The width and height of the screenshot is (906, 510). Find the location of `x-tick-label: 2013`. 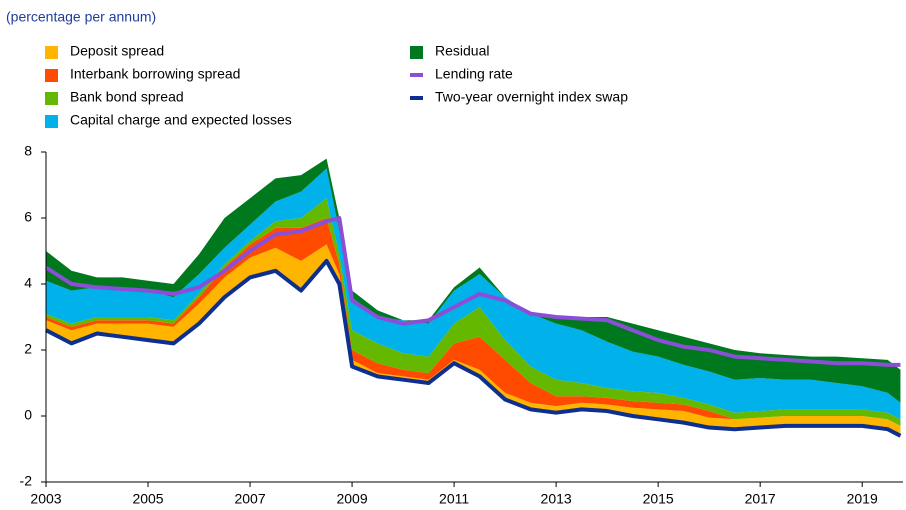

x-tick-label: 2013 is located at coordinates (556, 499).